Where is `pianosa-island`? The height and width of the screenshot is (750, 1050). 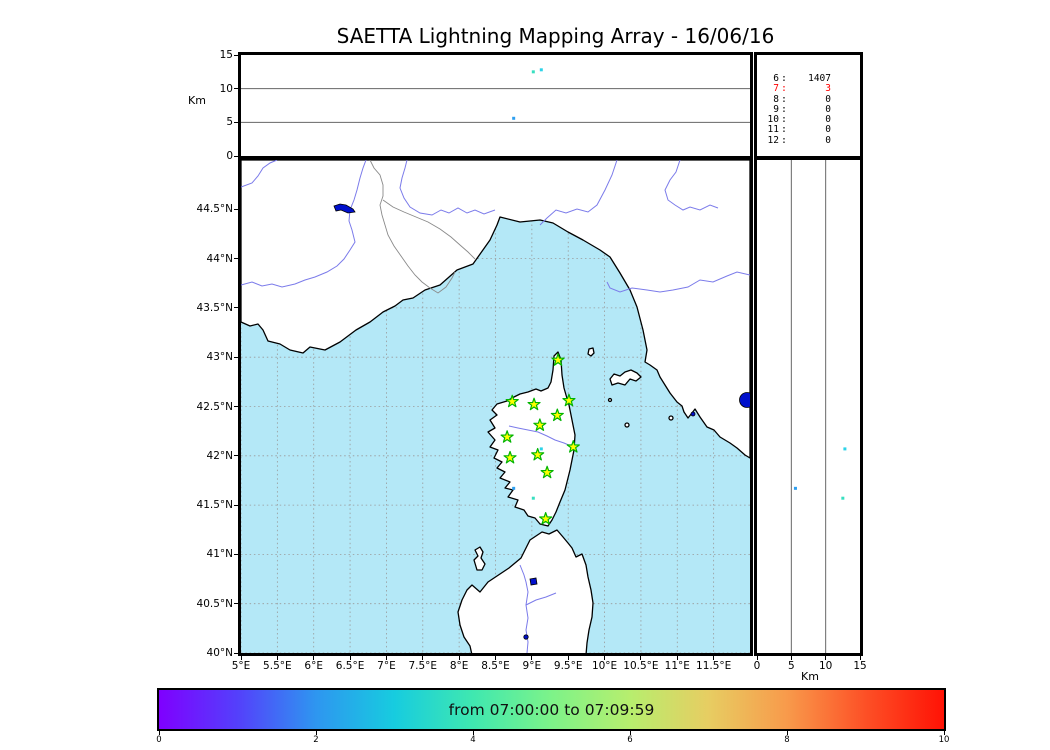 pianosa-island is located at coordinates (610, 400).